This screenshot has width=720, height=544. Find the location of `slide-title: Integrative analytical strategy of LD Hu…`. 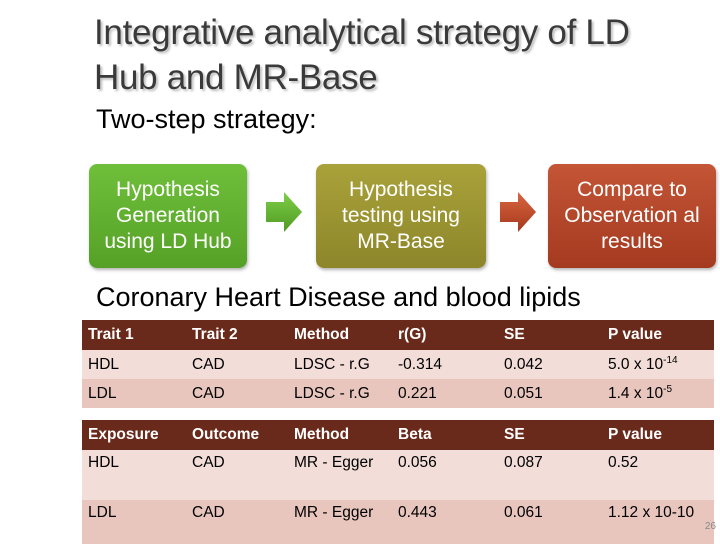

slide-title: Integrative analytical strategy of LD Hu… is located at coordinates (362, 55).